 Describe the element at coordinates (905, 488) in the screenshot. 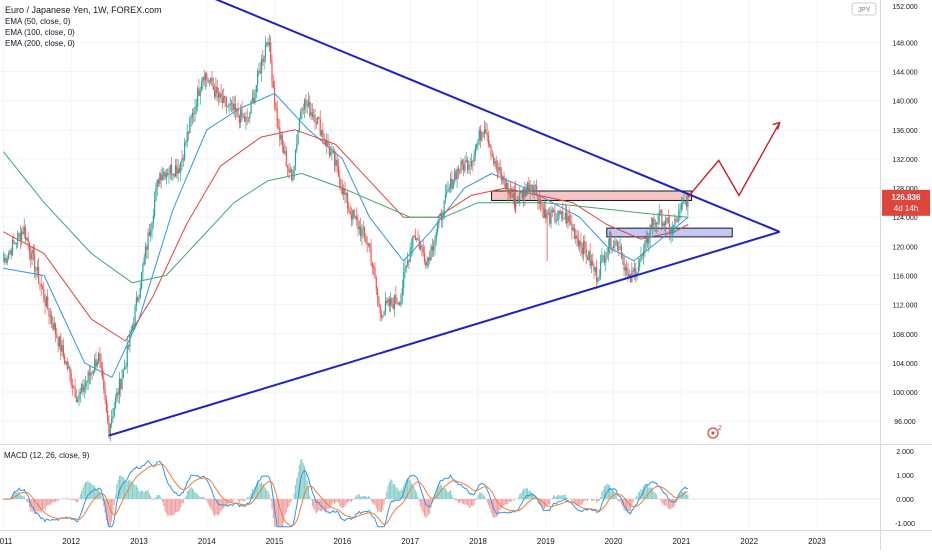

I see `macd-price-axis: 2.000 1.000 0.000 -1.000` at that location.